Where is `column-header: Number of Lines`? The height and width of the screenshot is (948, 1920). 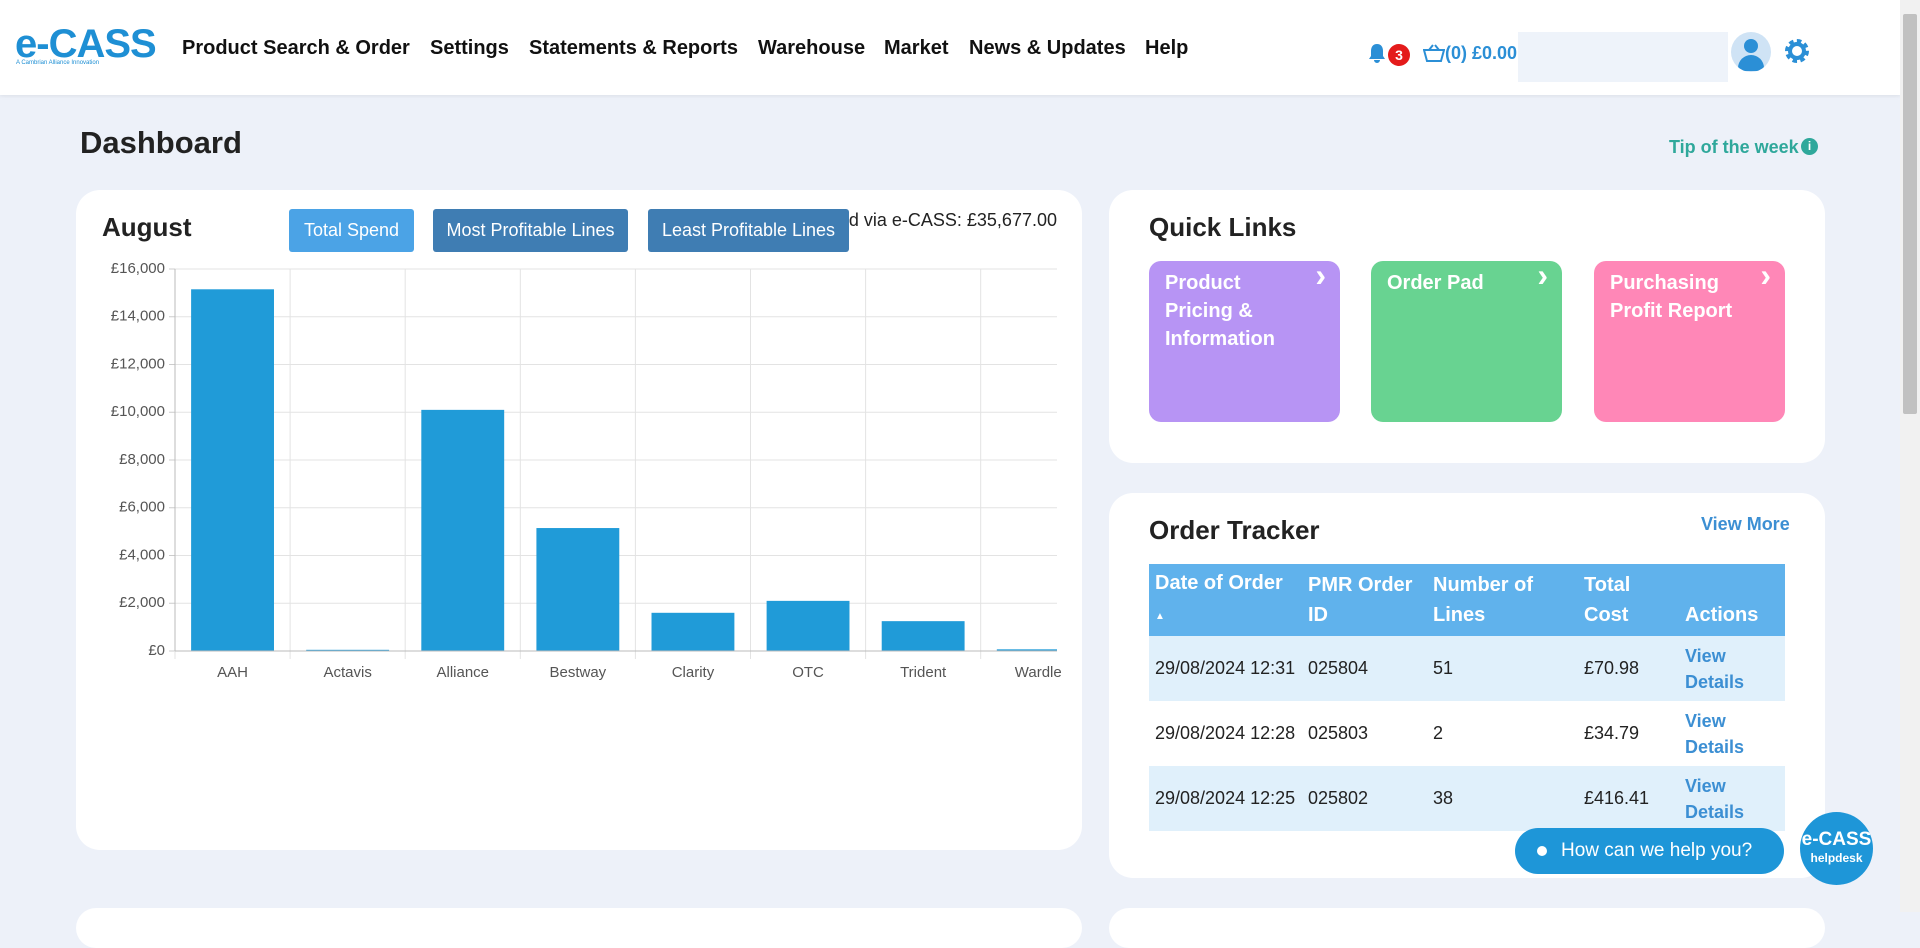 column-header: Number of Lines is located at coordinates (1483, 600).